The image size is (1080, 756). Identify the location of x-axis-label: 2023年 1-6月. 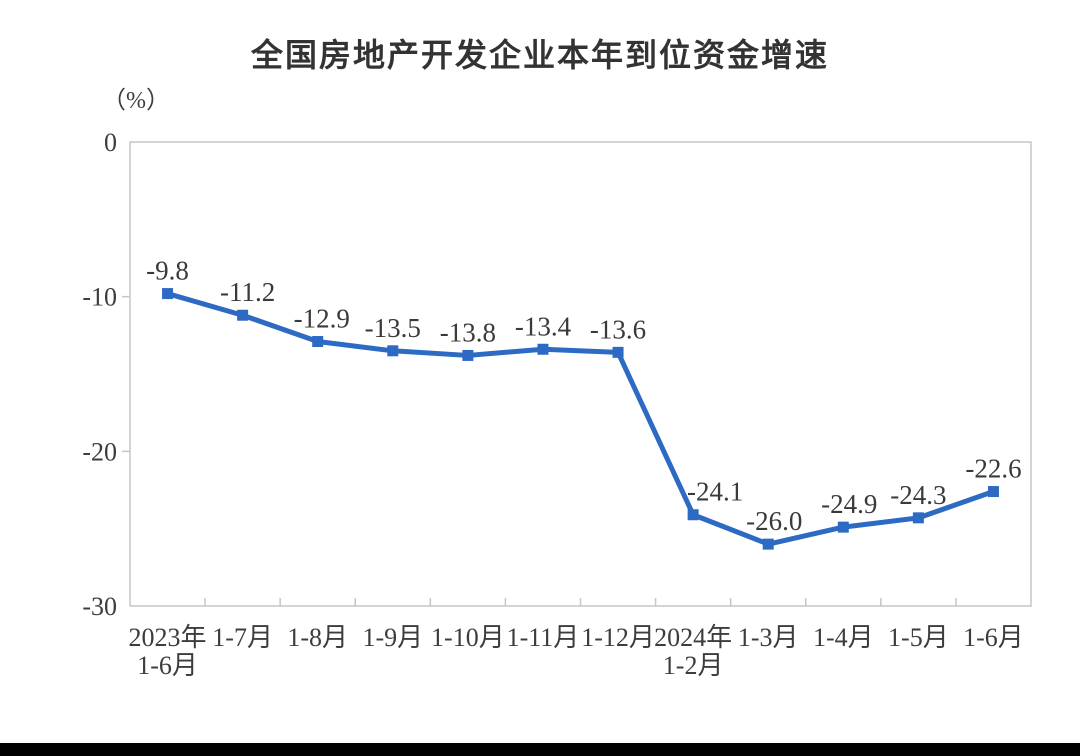
(168, 651).